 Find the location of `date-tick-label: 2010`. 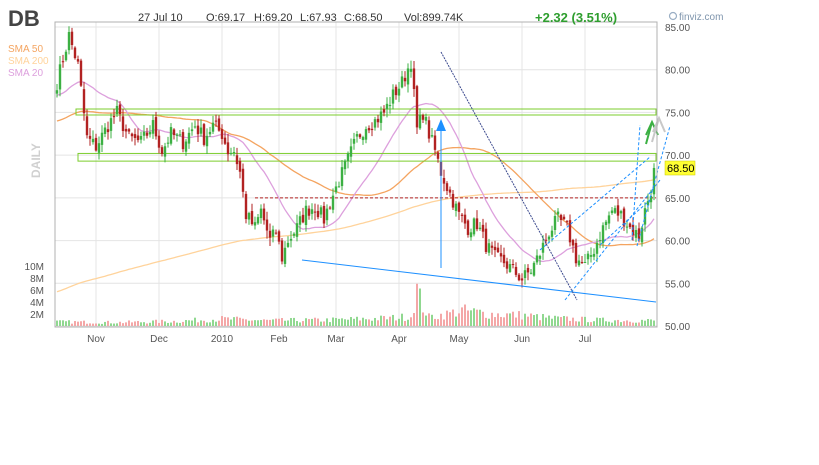

date-tick-label: 2010 is located at coordinates (222, 339).